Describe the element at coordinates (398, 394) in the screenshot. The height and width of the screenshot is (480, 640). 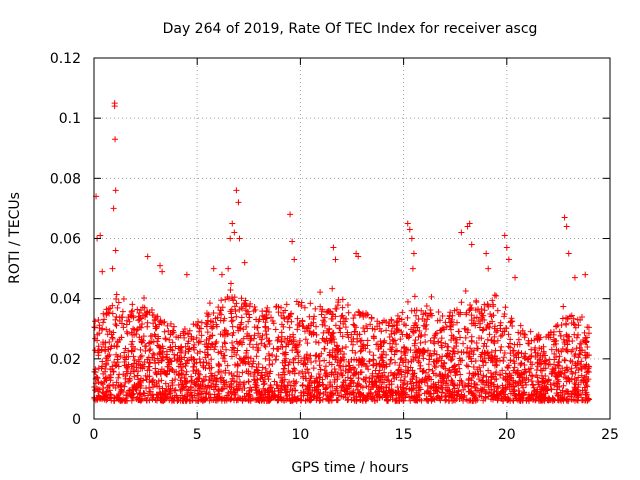
I see `data-point-band-2078` at that location.